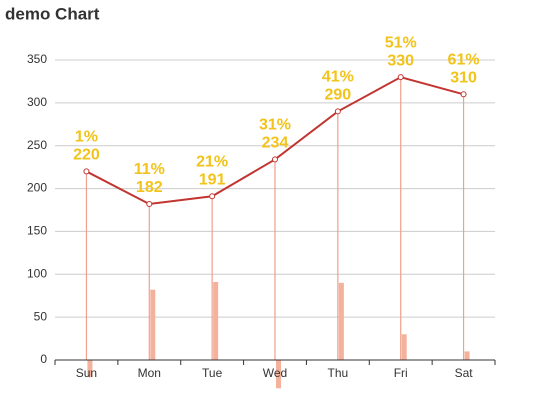 The width and height of the screenshot is (550, 420). Describe the element at coordinates (37, 273) in the screenshot. I see `y-tick-label: 100` at that location.